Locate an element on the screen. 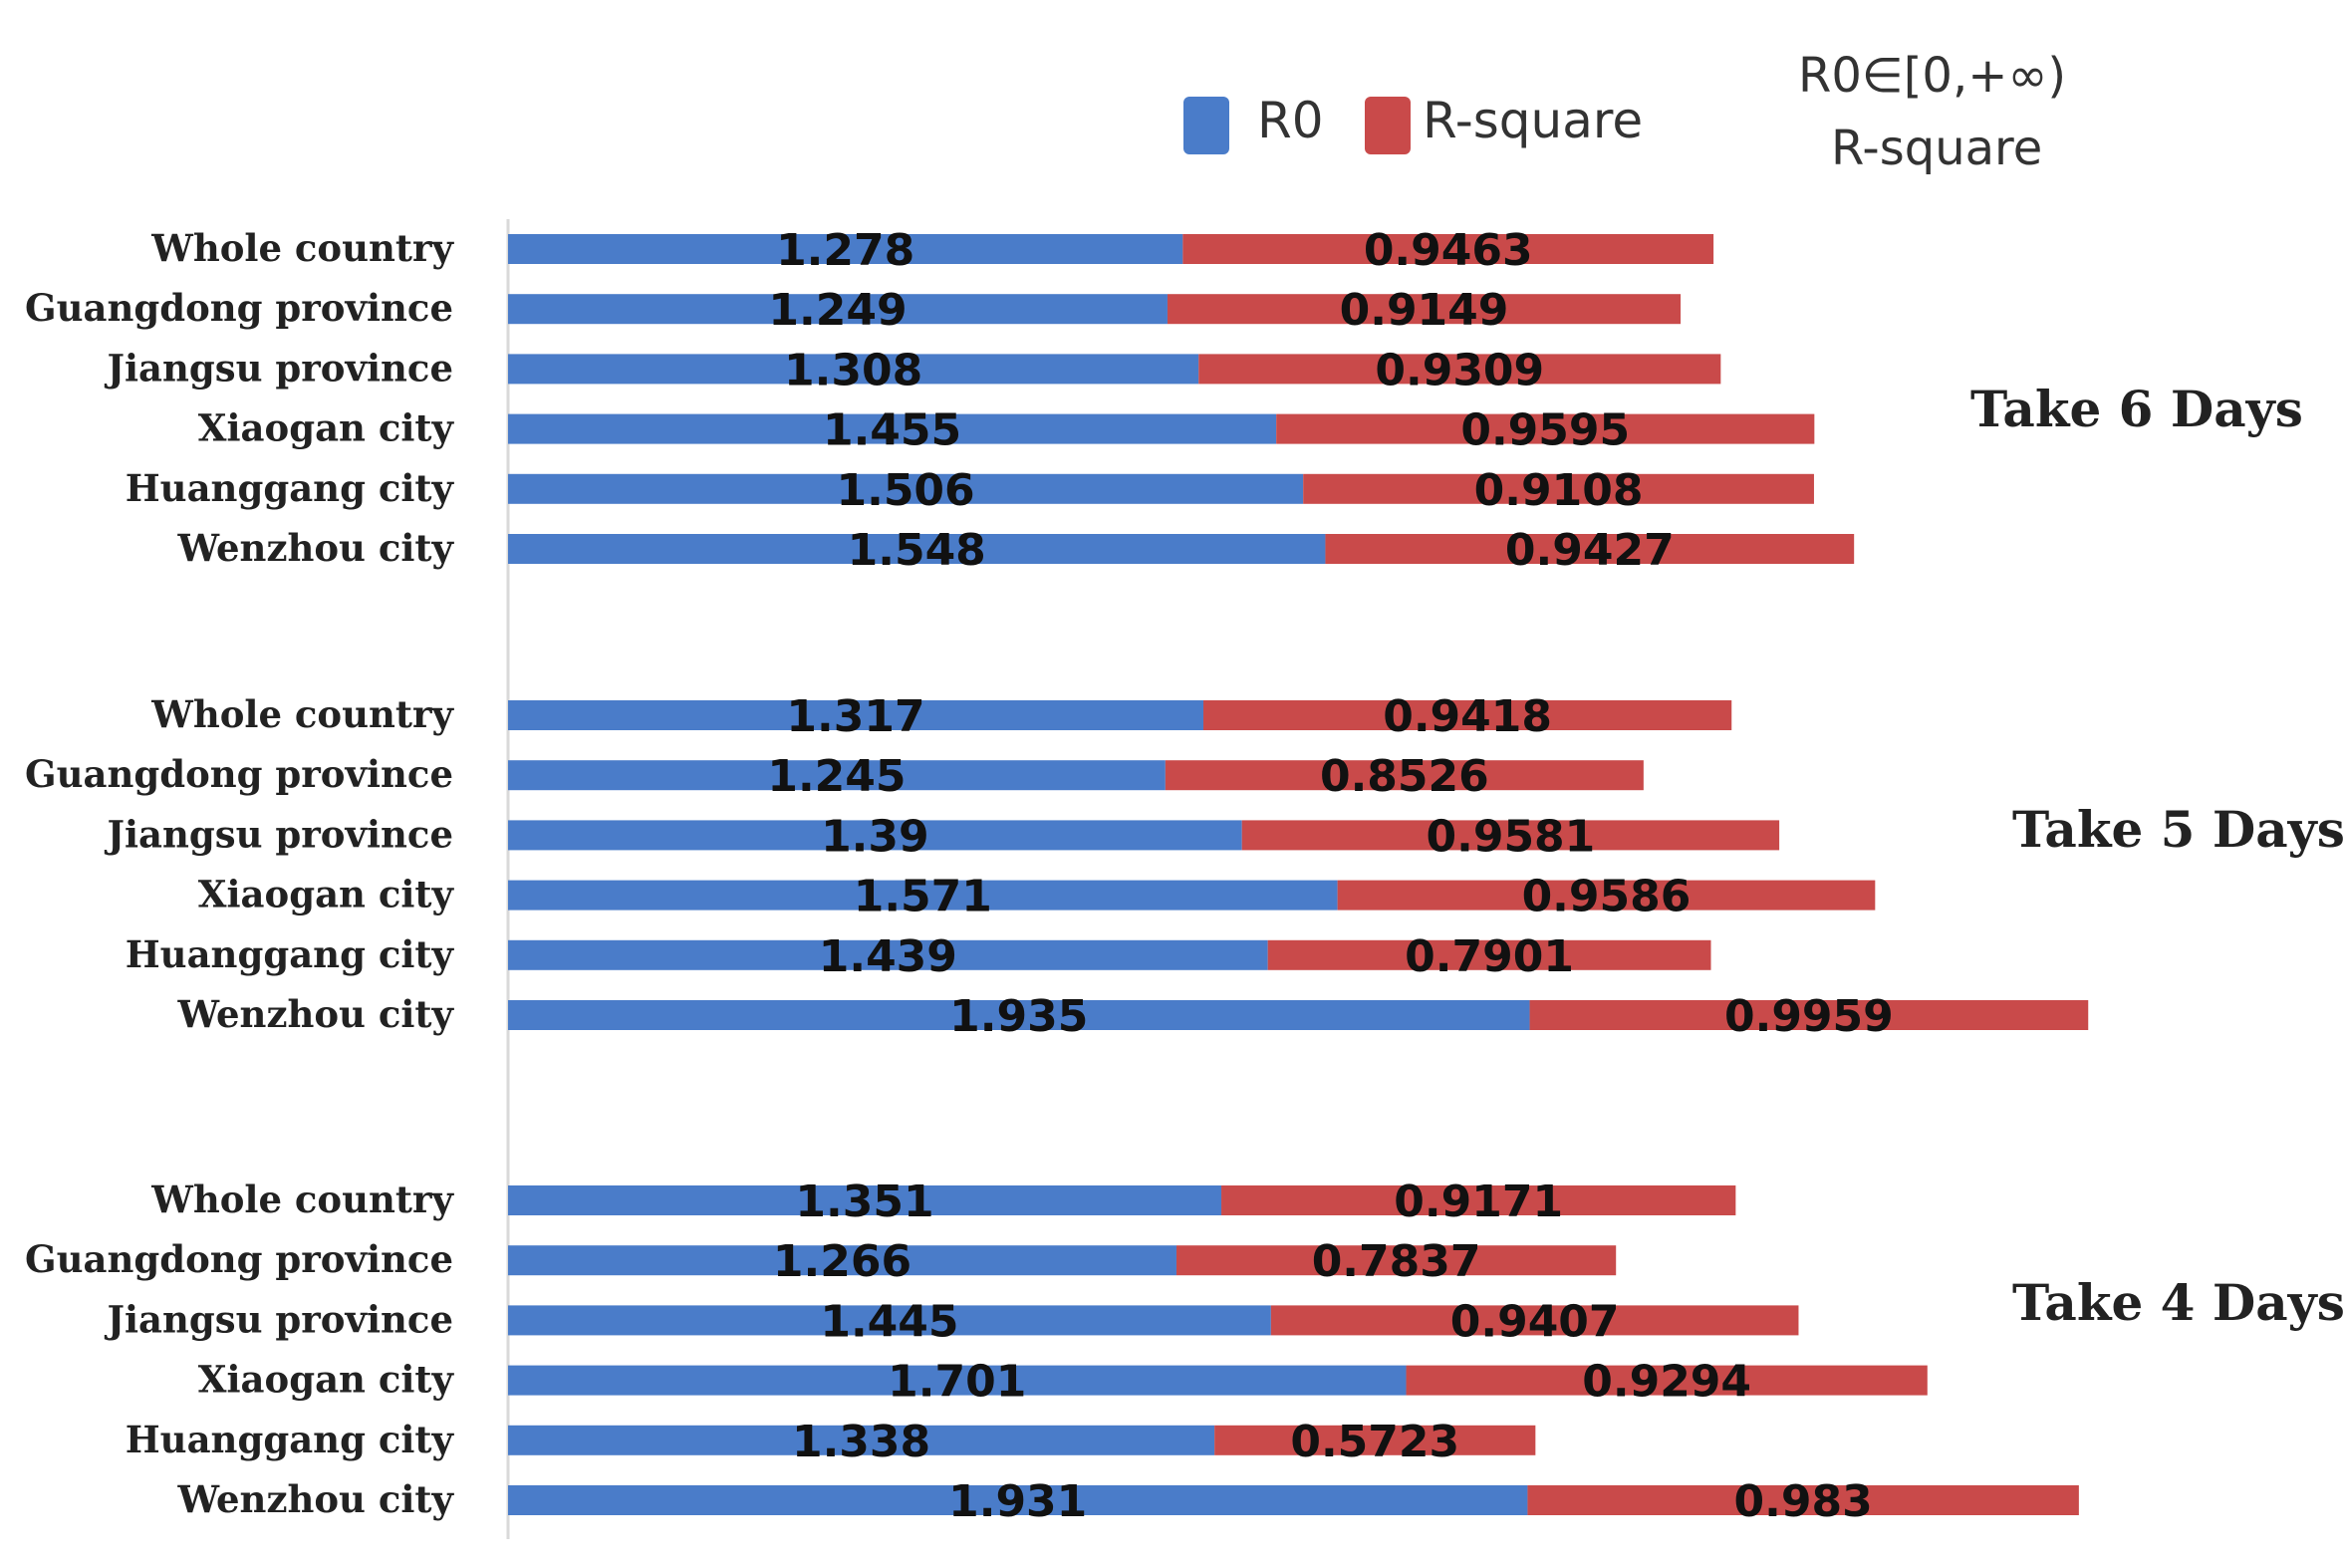 The height and width of the screenshot is (1568, 2345). legend-label-r0: R0 is located at coordinates (1290, 120).